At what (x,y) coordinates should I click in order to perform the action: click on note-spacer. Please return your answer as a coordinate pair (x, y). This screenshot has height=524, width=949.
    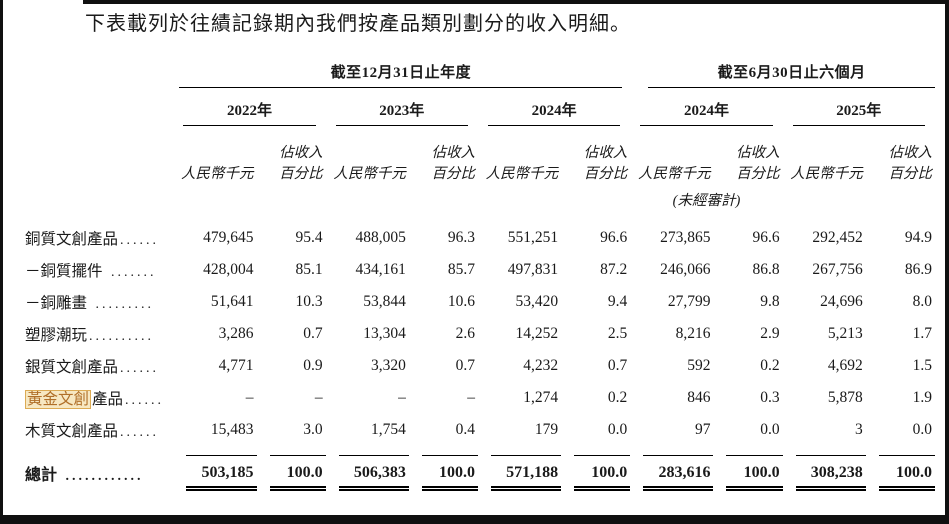
    Looking at the image, I should click on (859, 204).